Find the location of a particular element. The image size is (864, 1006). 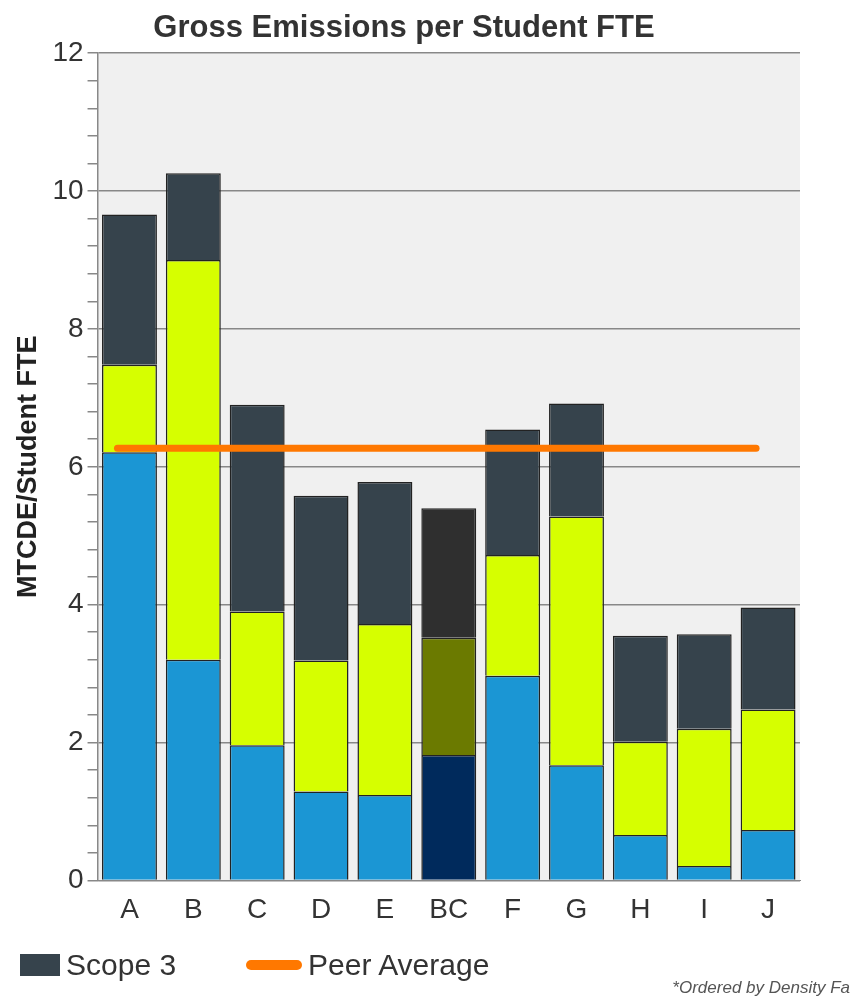

y-tick-label: 4 is located at coordinates (75, 603).